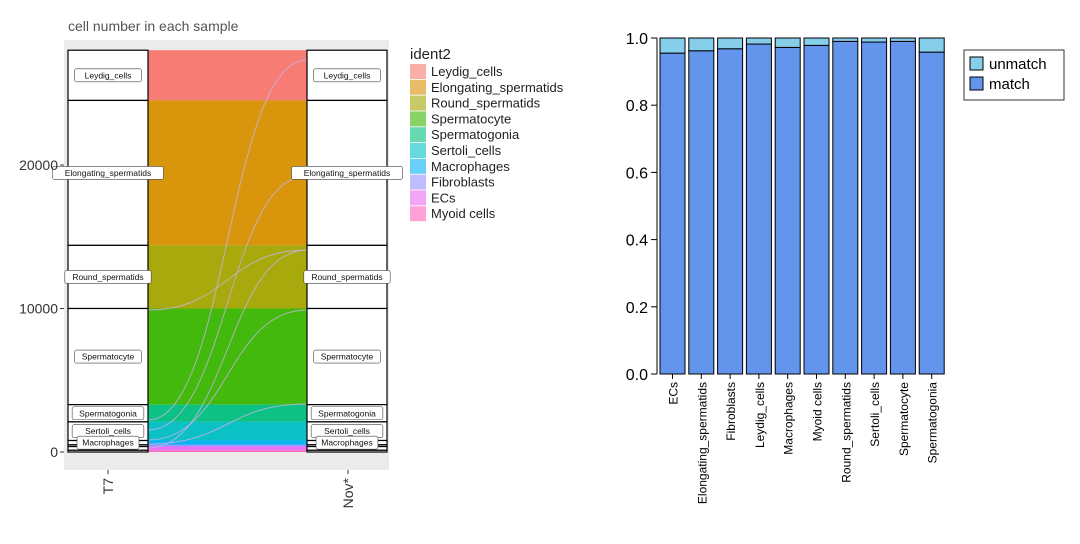  Describe the element at coordinates (976, 83) in the screenshot. I see `bar-legend-swatch-match` at that location.